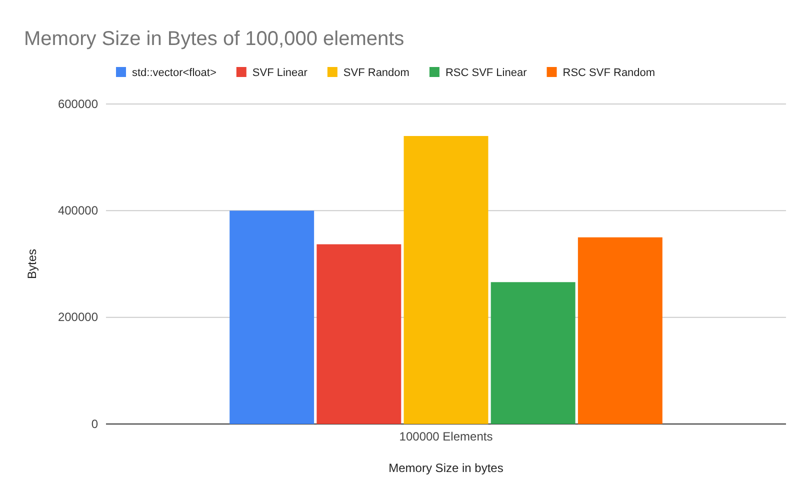  Describe the element at coordinates (280, 73) in the screenshot. I see `legend-label: SVF Linear` at that location.